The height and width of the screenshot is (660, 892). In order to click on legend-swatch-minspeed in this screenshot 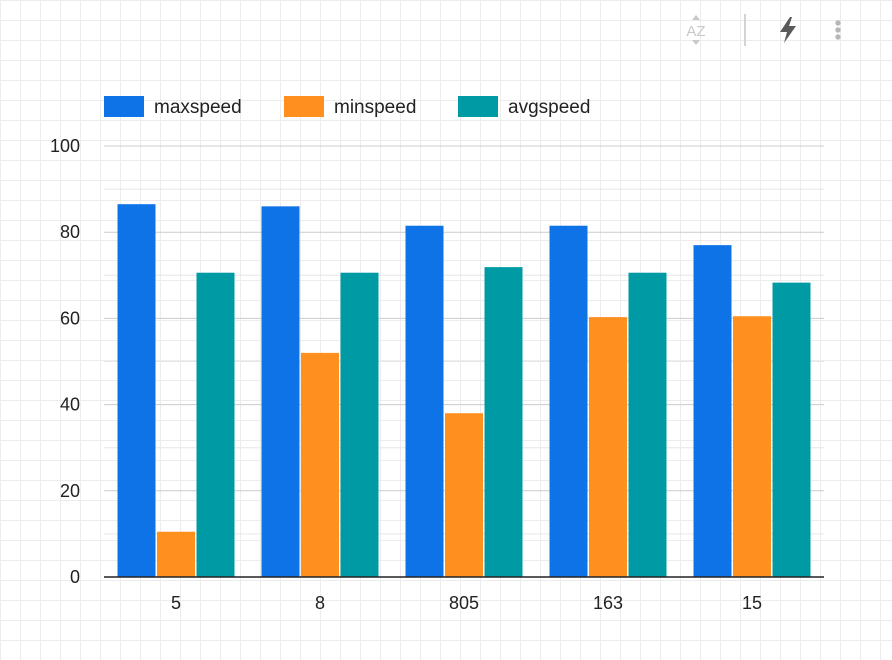, I will do `click(304, 106)`.